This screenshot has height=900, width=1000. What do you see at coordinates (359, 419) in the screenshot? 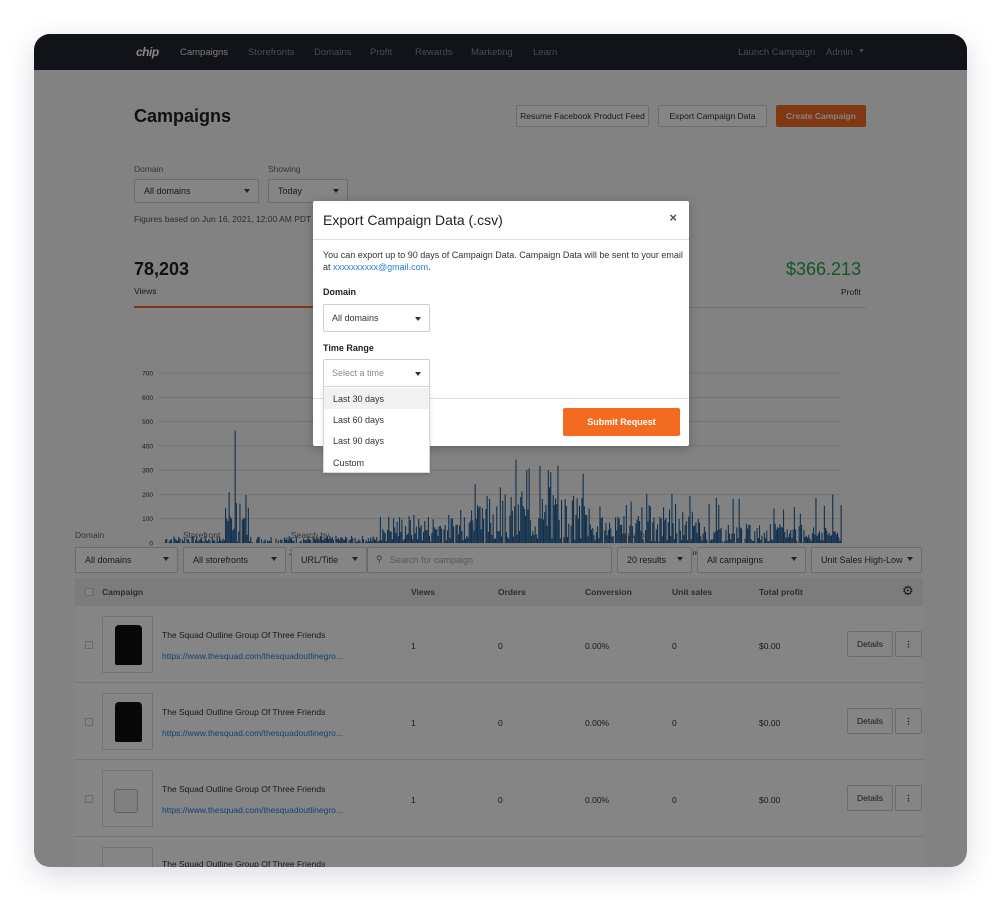
I see `option-last-60-days: Last 60 days` at bounding box center [359, 419].